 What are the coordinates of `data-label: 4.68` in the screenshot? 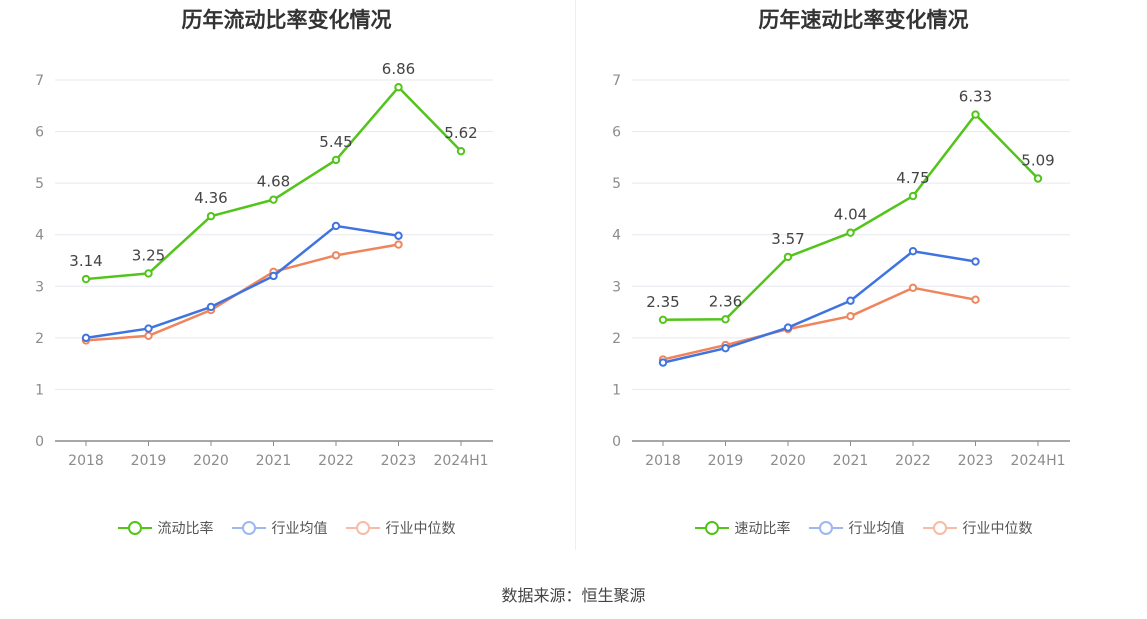 It's located at (273, 182).